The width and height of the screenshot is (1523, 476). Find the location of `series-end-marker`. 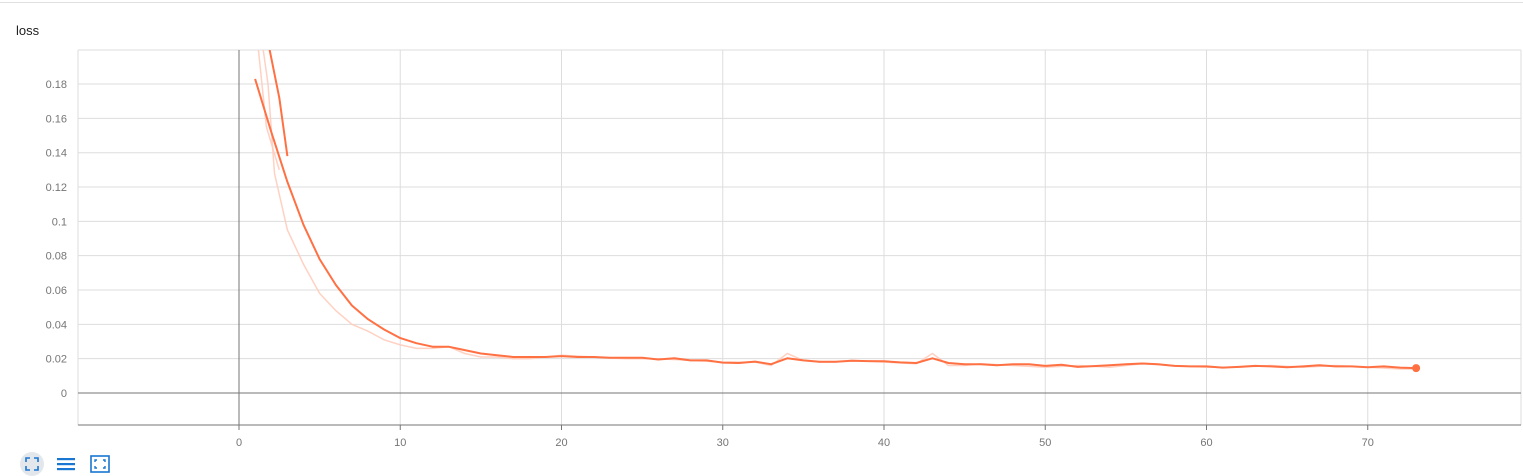

series-end-marker is located at coordinates (1416, 368).